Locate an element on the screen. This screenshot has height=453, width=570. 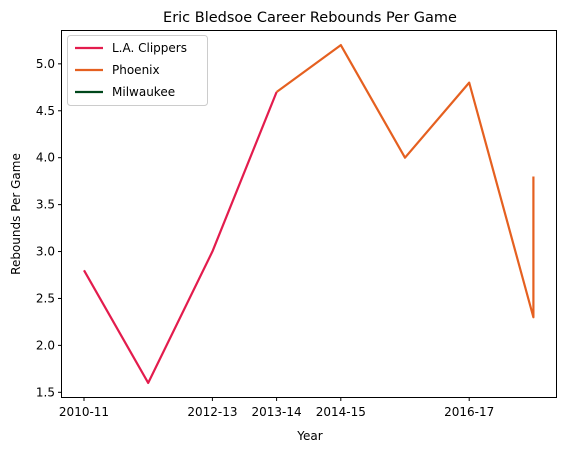
x-tick-label: 2014-15 is located at coordinates (341, 412).